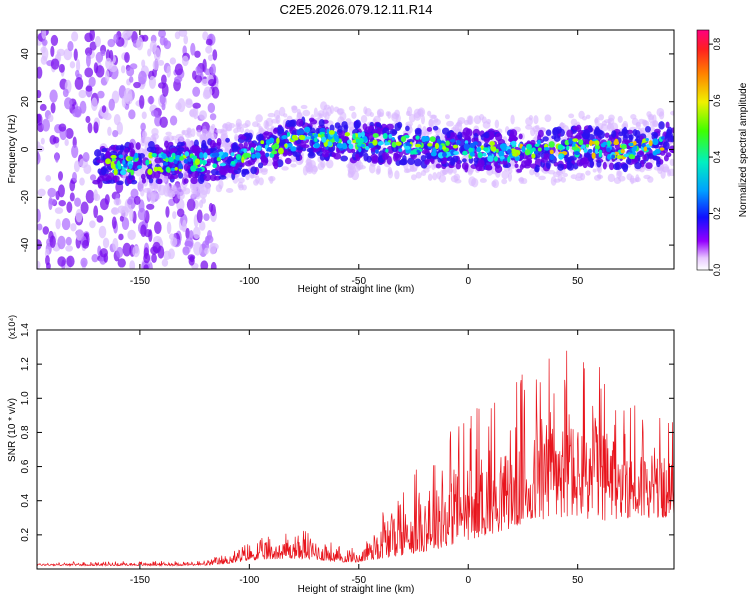 The height and width of the screenshot is (600, 750). What do you see at coordinates (468, 580) in the screenshot?
I see `x-tick-label: 0` at bounding box center [468, 580].